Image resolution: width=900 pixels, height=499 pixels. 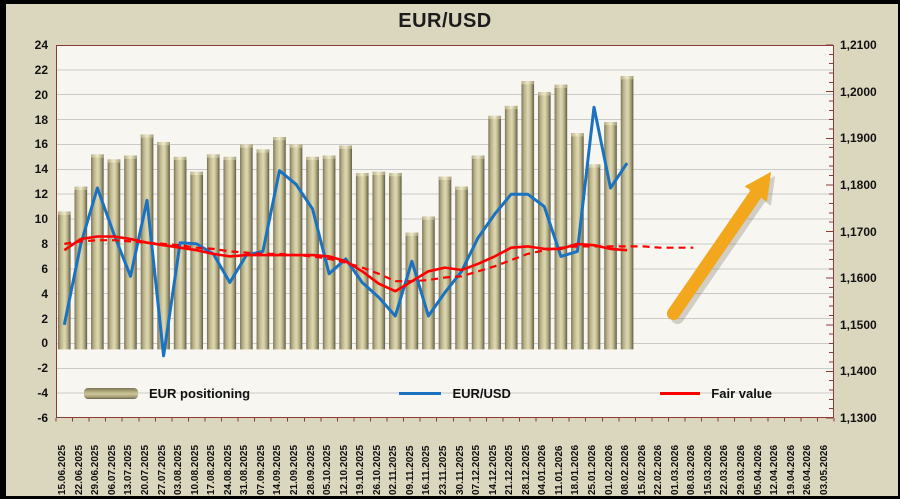 What do you see at coordinates (692, 469) in the screenshot?
I see `x-axis-tick-label: 08.03.2026` at bounding box center [692, 469].